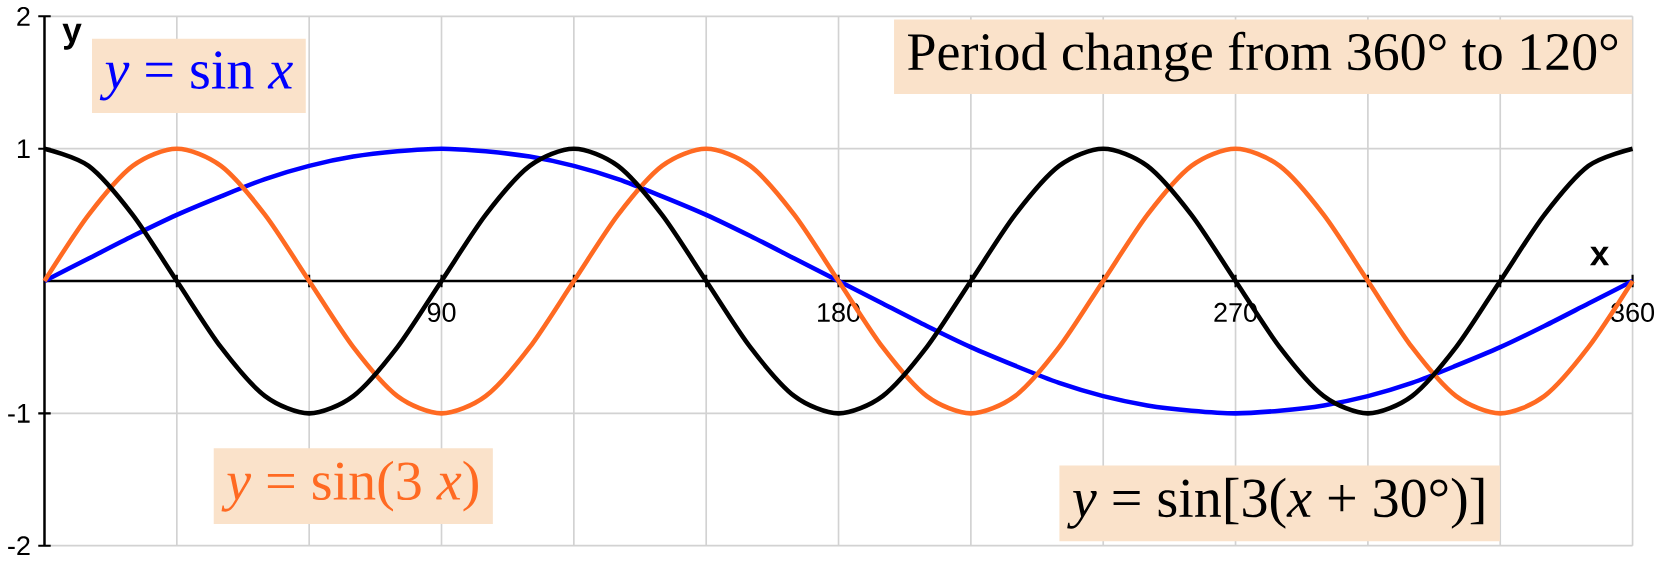 The height and width of the screenshot is (562, 1662). Describe the element at coordinates (441, 312) in the screenshot. I see `x-tick-label: 90` at that location.